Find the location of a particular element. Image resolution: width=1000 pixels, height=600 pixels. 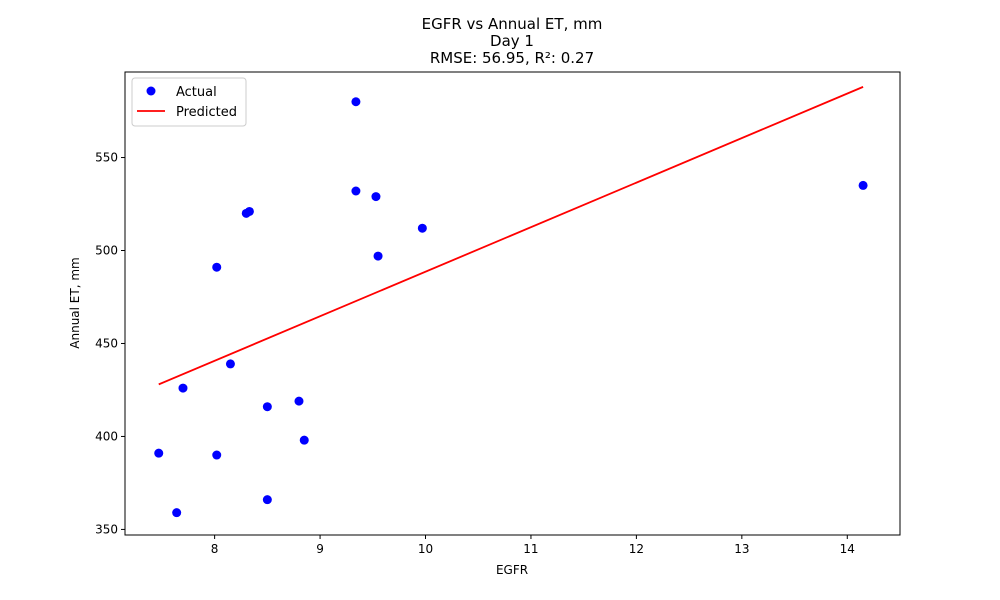

x-tick-label: 13 is located at coordinates (741, 549).